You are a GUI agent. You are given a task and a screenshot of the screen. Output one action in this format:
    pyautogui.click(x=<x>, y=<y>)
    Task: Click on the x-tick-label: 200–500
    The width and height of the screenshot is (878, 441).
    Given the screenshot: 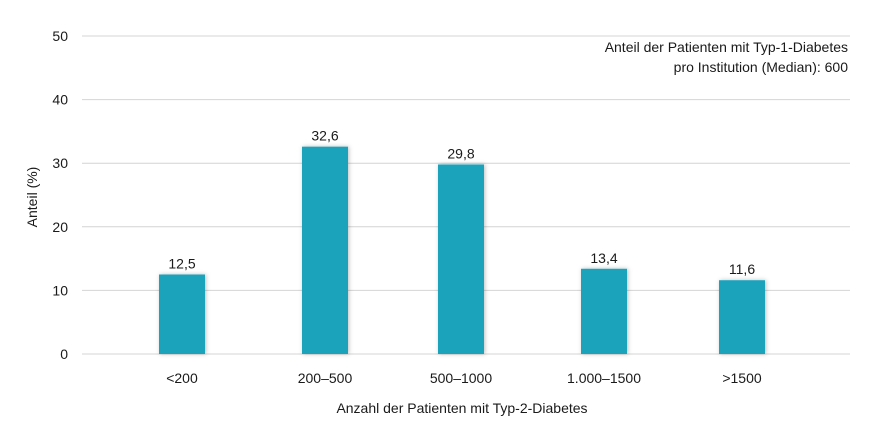 What is the action you would take?
    pyautogui.click(x=325, y=378)
    